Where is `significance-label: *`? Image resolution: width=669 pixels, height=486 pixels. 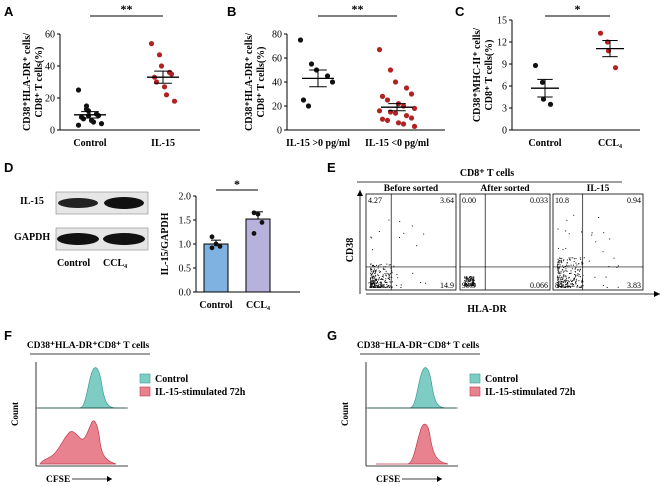
significance-label: * is located at coordinates (578, 9).